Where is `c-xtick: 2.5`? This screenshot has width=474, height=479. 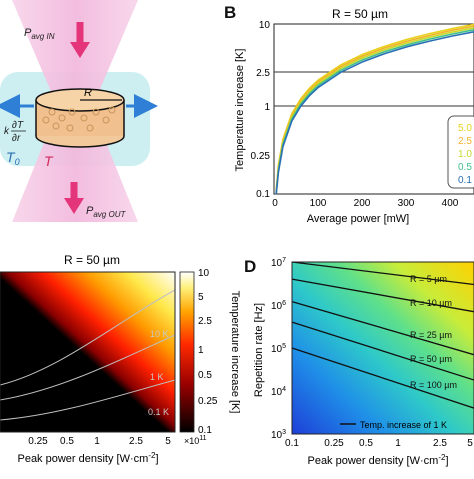
c-xtick: 2.5 is located at coordinates (136, 441).